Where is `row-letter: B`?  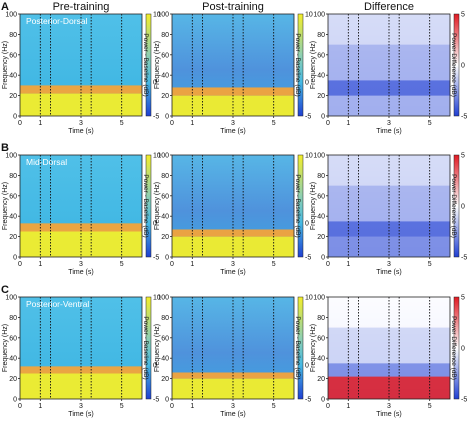 row-letter: B is located at coordinates (5, 148).